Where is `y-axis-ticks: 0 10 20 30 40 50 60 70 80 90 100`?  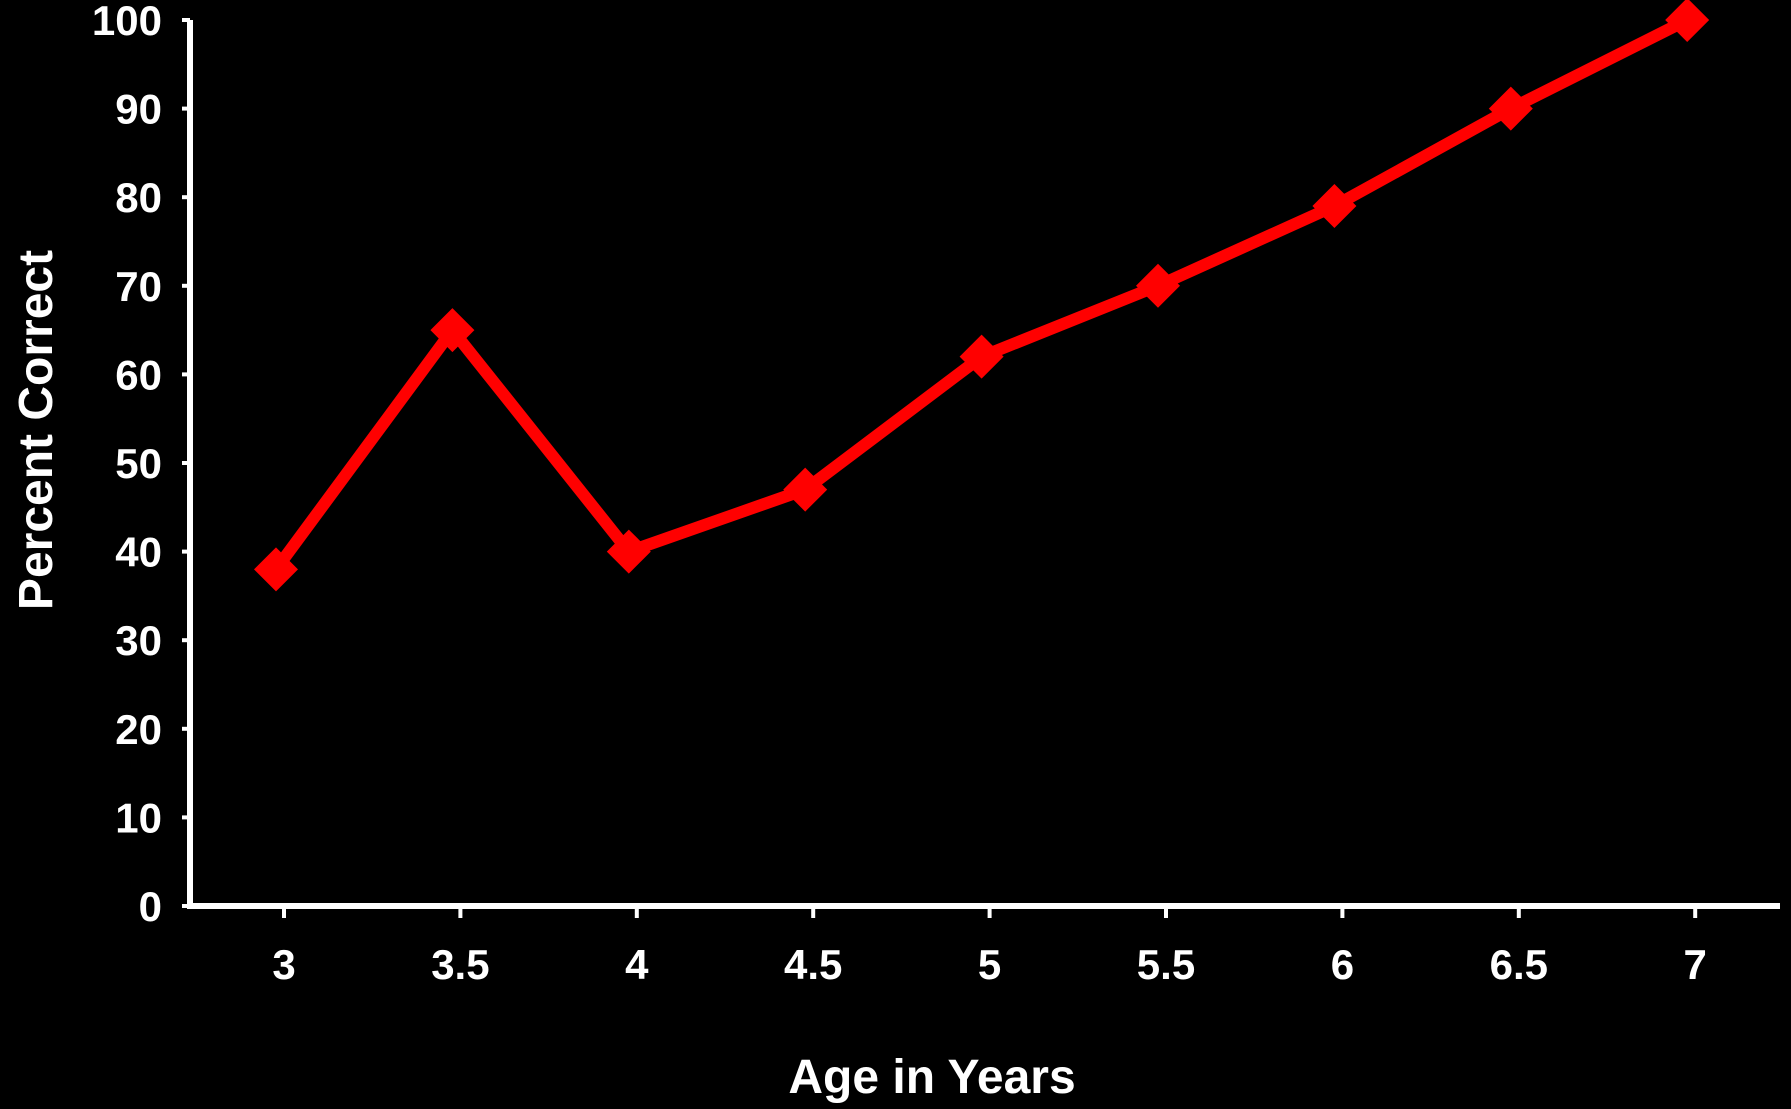
y-axis-ticks: 0 10 20 30 40 50 60 70 80 90 100 is located at coordinates (141, 465).